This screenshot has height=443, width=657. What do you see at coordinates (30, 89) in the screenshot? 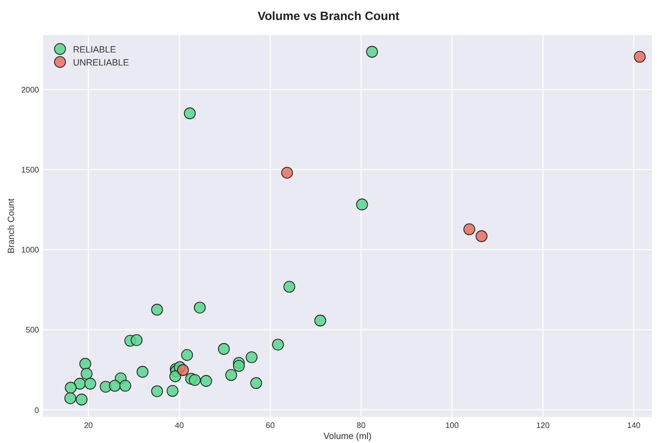
I see `y-tick-label: 2000` at bounding box center [30, 89].